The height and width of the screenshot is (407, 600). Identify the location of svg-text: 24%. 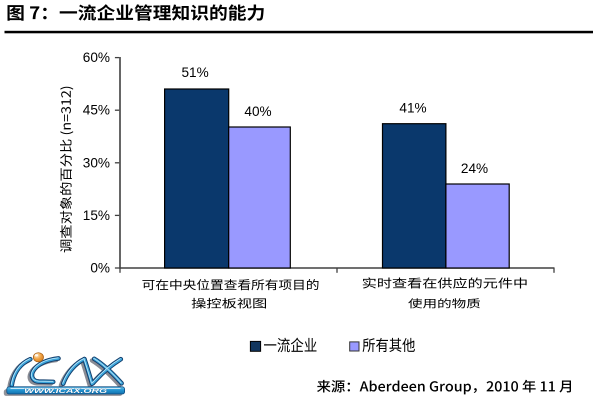
(474, 168).